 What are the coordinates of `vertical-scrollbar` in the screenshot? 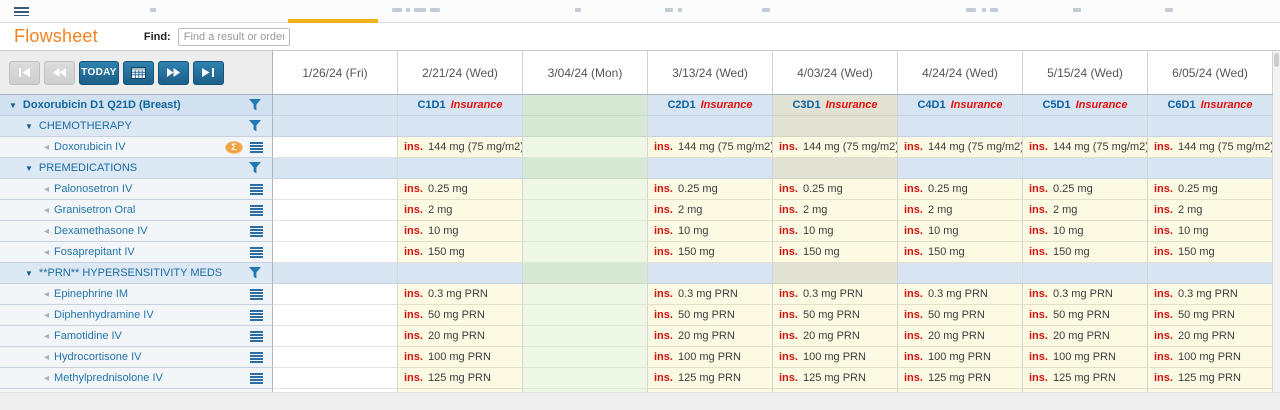 It's located at (1276, 221).